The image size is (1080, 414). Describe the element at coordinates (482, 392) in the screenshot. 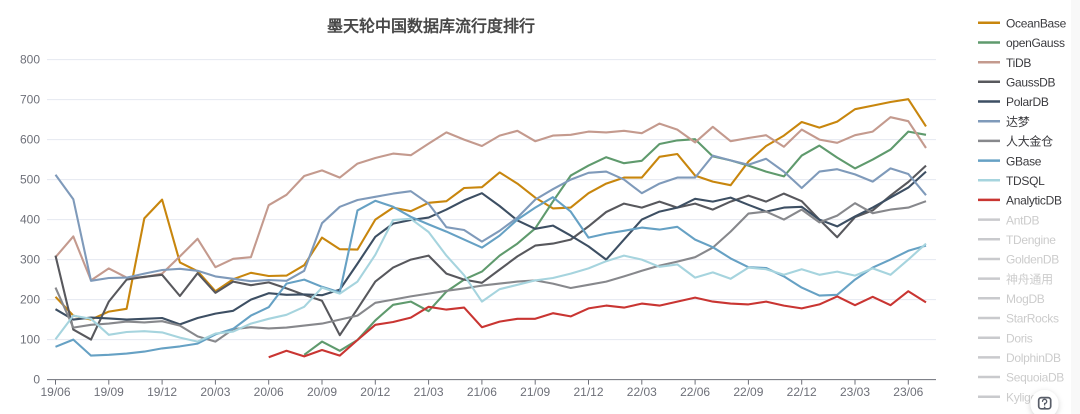

I see `svg-text: 21/06` at that location.